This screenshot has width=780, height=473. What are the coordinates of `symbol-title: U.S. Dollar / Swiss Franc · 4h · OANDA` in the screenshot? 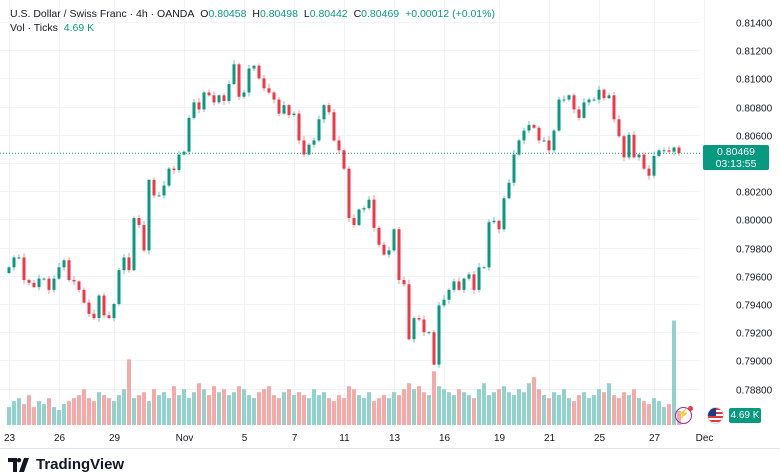 It's located at (102, 14).